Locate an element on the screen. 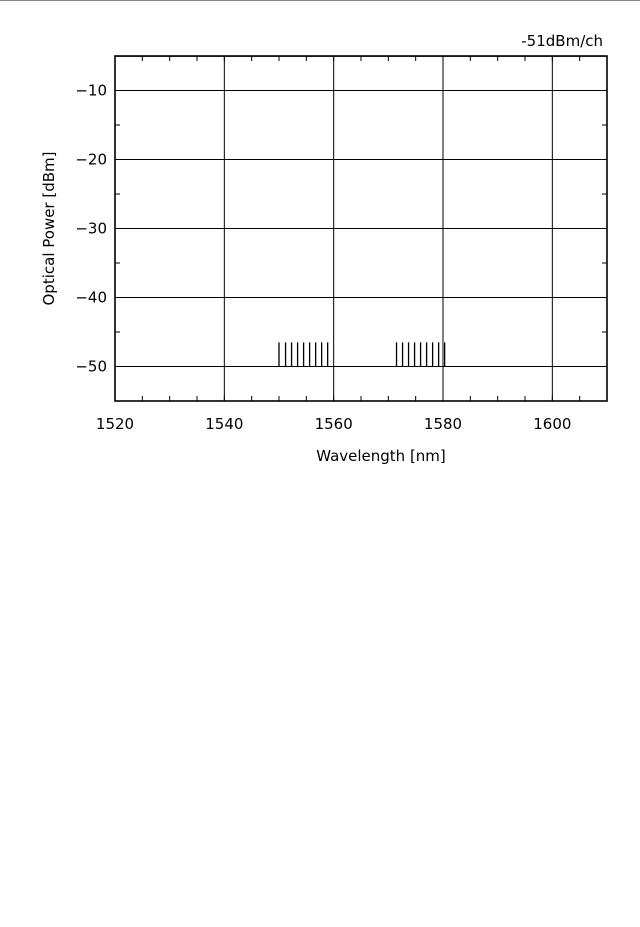  annotation-label: -51dBm/ch is located at coordinates (562, 41).